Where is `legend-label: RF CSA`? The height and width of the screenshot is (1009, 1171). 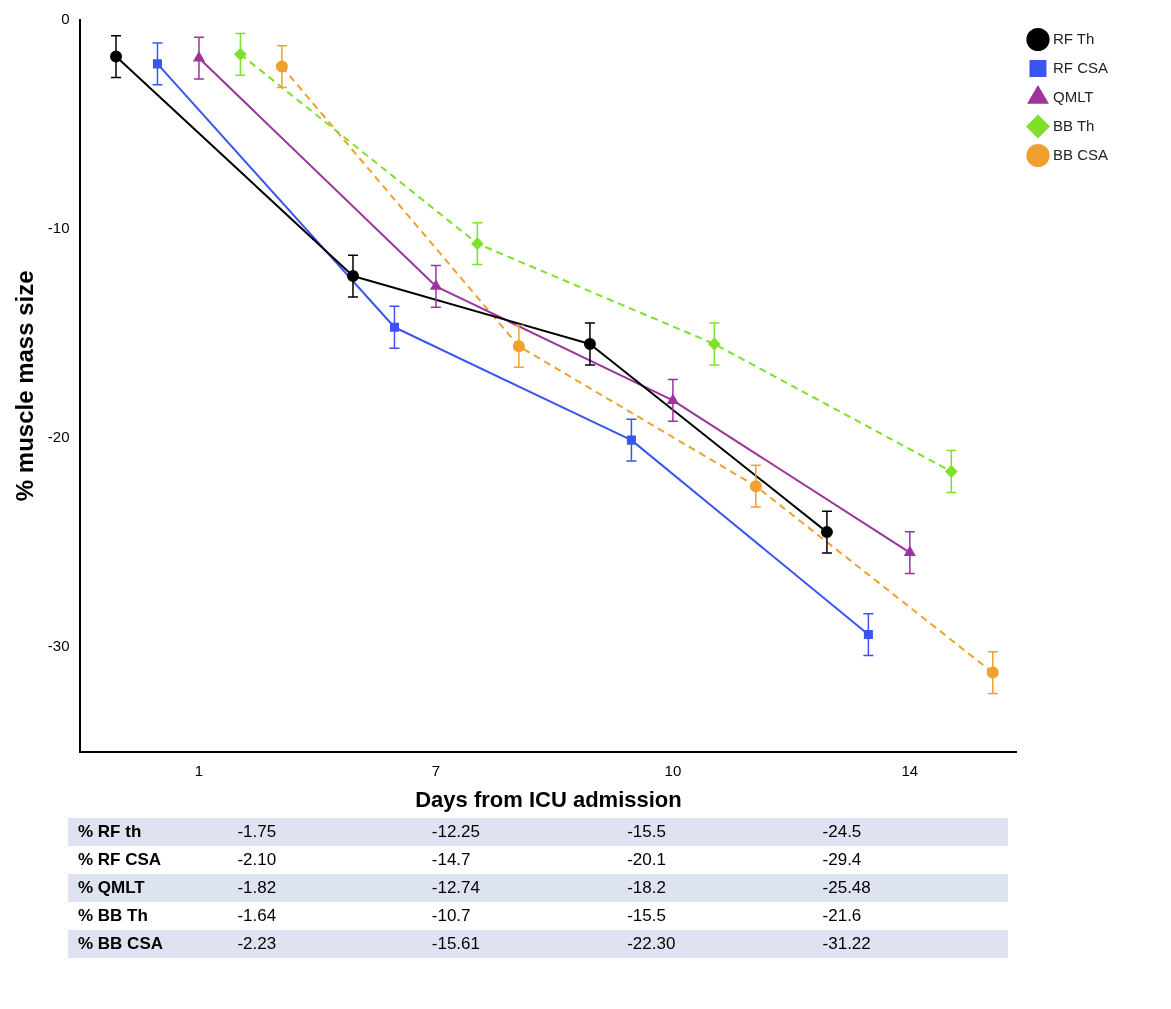
legend-label: RF CSA is located at coordinates (1080, 67).